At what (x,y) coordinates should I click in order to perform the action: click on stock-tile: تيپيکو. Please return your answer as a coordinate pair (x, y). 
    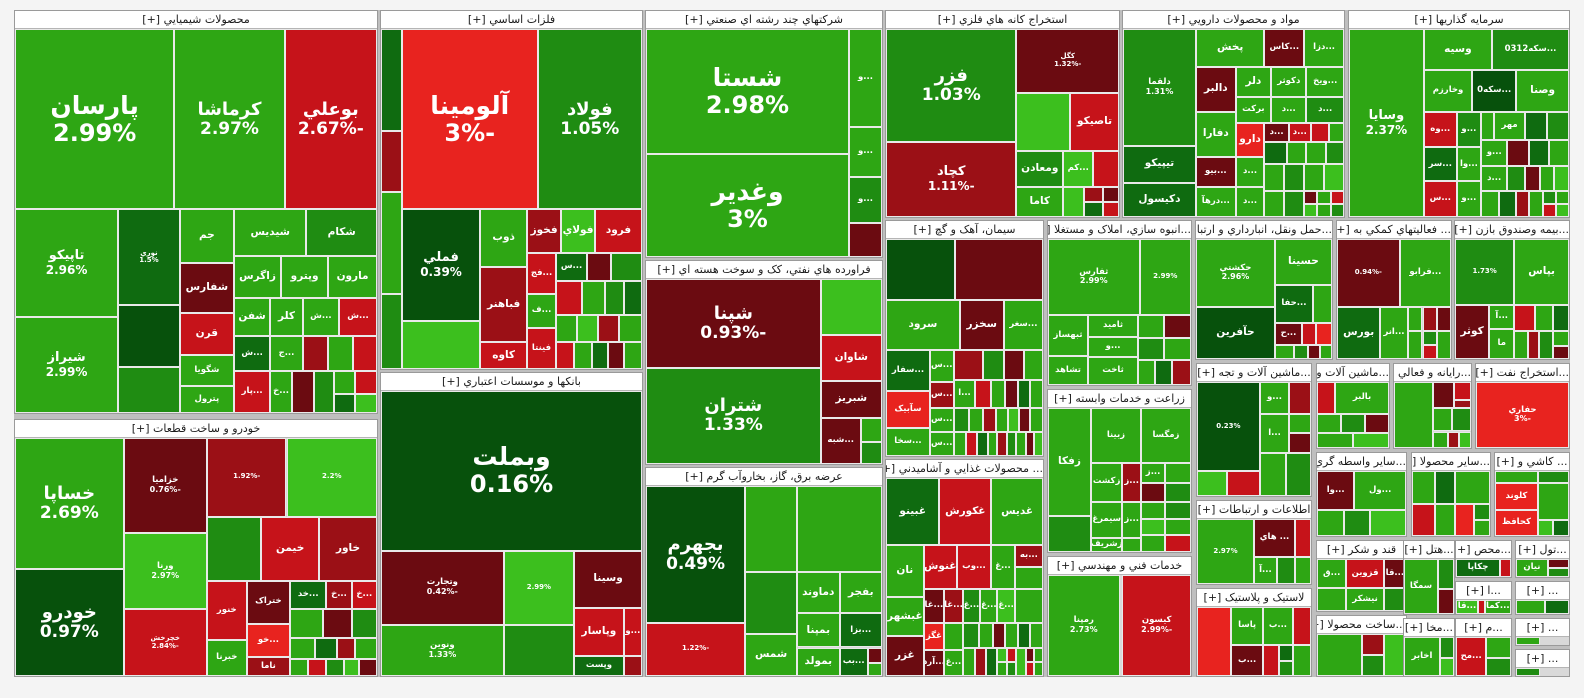
    Looking at the image, I should click on (1159, 164).